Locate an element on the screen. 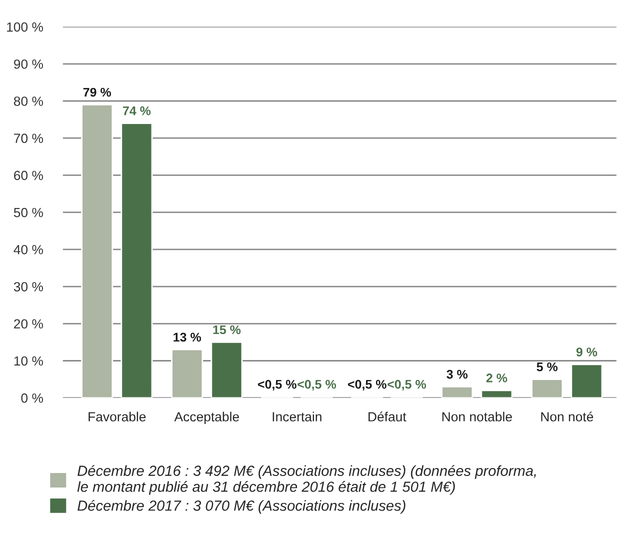  x-tick-label: Non noté is located at coordinates (567, 417).